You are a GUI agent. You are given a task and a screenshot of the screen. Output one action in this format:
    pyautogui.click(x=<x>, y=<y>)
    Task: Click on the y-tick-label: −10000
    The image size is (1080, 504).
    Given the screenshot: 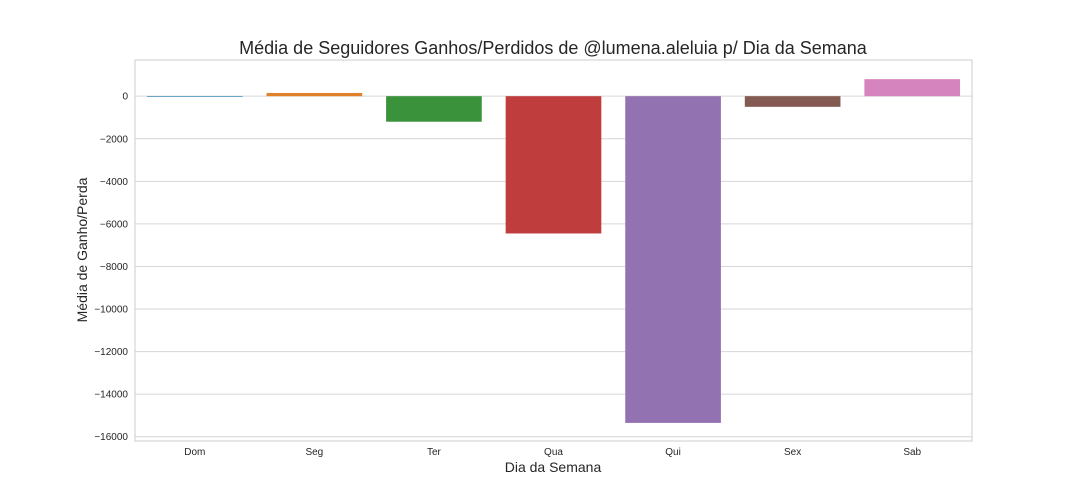 What is the action you would take?
    pyautogui.click(x=111, y=310)
    